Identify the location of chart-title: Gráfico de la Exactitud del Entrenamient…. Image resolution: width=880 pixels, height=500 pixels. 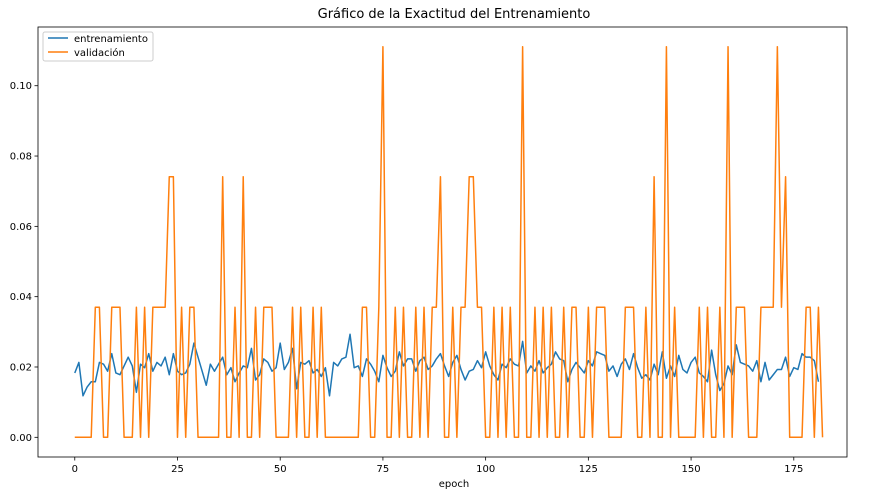
(454, 14).